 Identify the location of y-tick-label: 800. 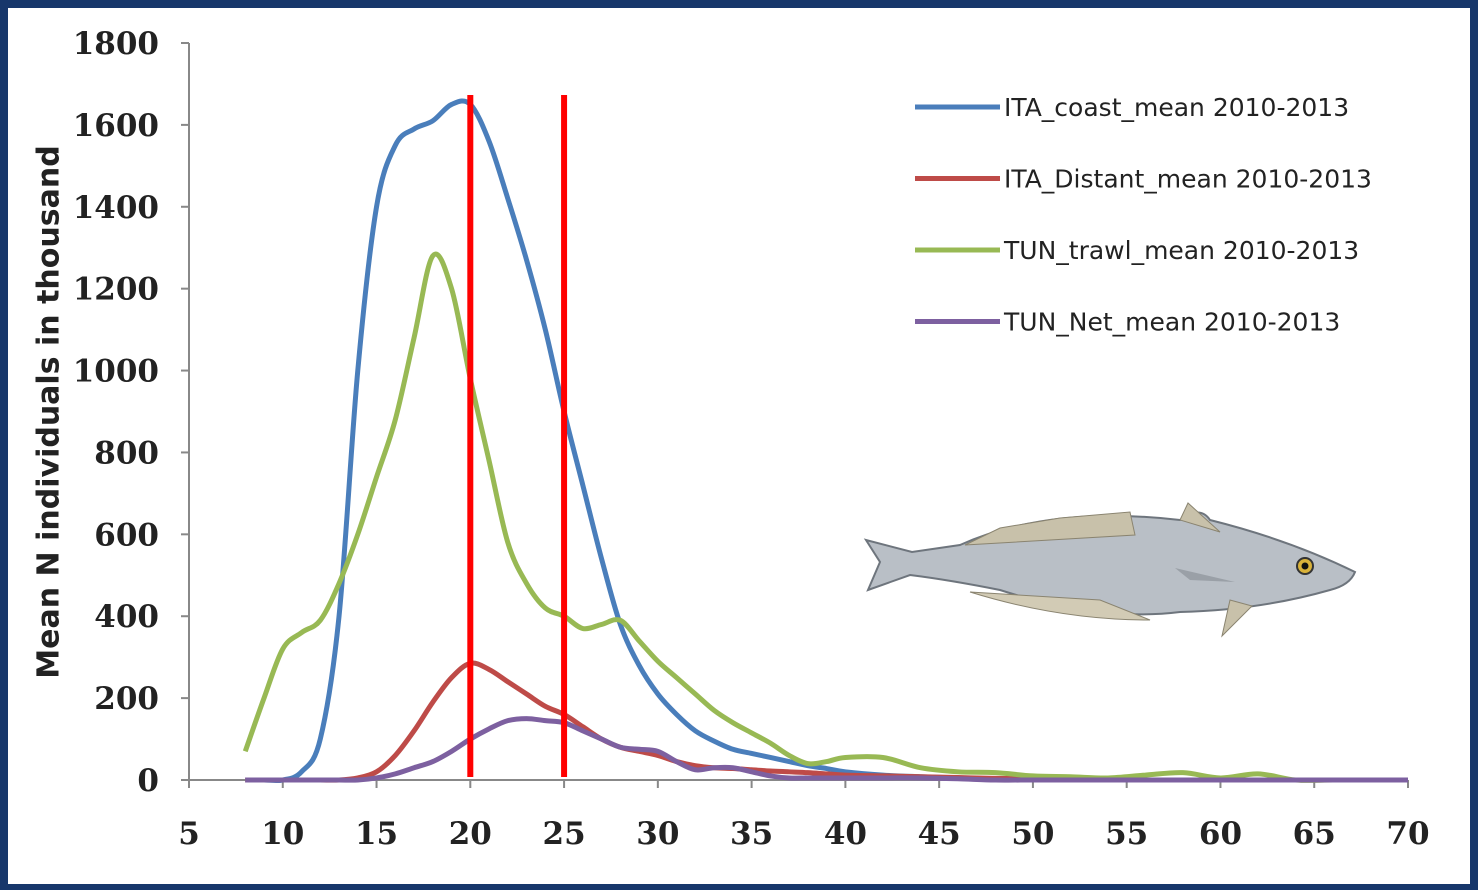
(126, 453).